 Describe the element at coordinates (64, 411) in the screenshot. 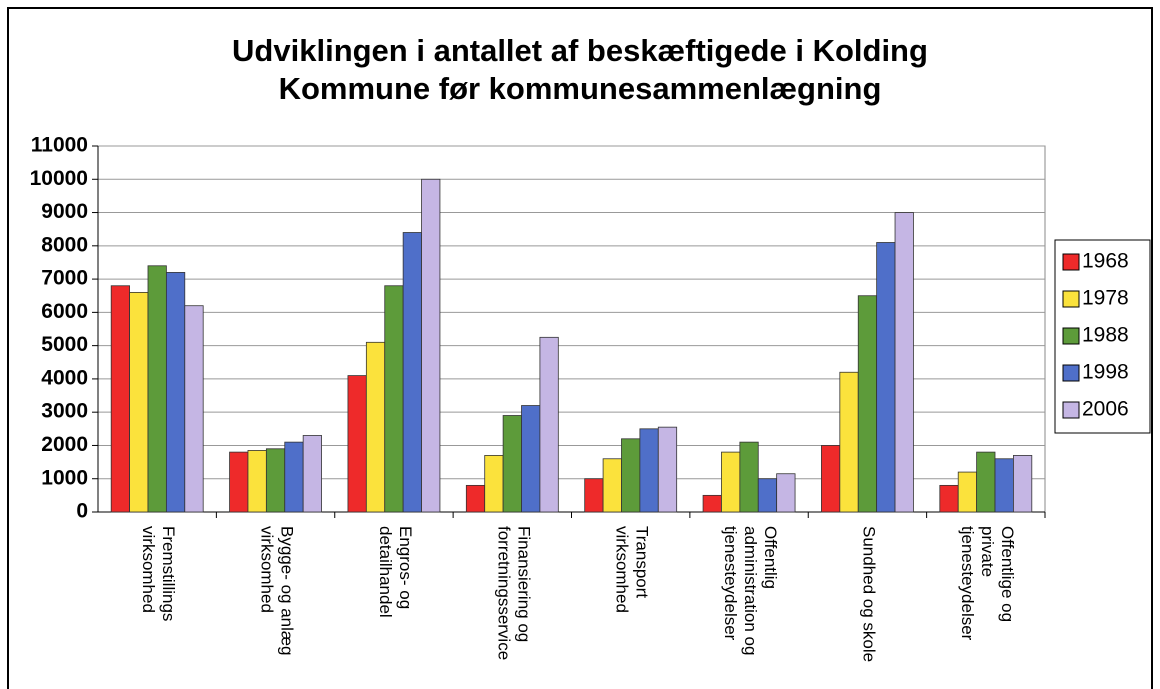

I see `y-tick-label: 3000` at that location.